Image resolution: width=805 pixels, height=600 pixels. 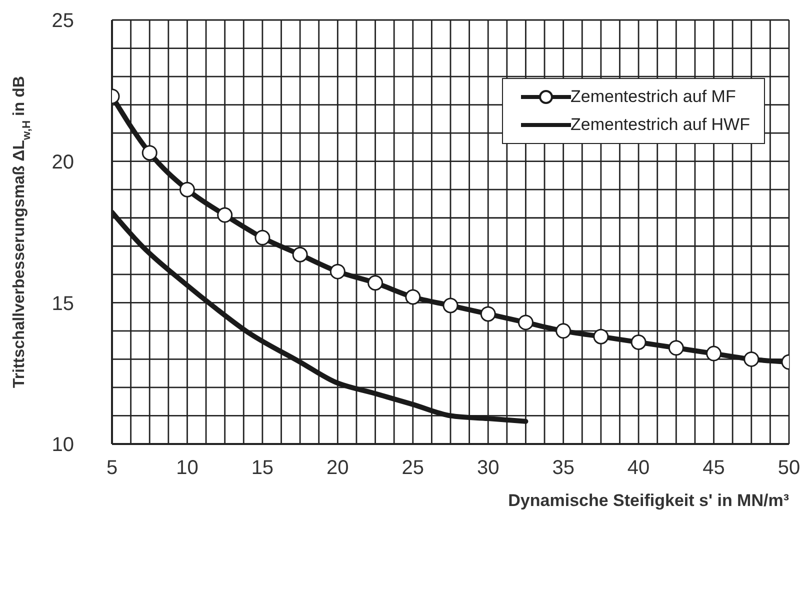 I want to click on x-tick-label: 5, so click(x=112, y=468).